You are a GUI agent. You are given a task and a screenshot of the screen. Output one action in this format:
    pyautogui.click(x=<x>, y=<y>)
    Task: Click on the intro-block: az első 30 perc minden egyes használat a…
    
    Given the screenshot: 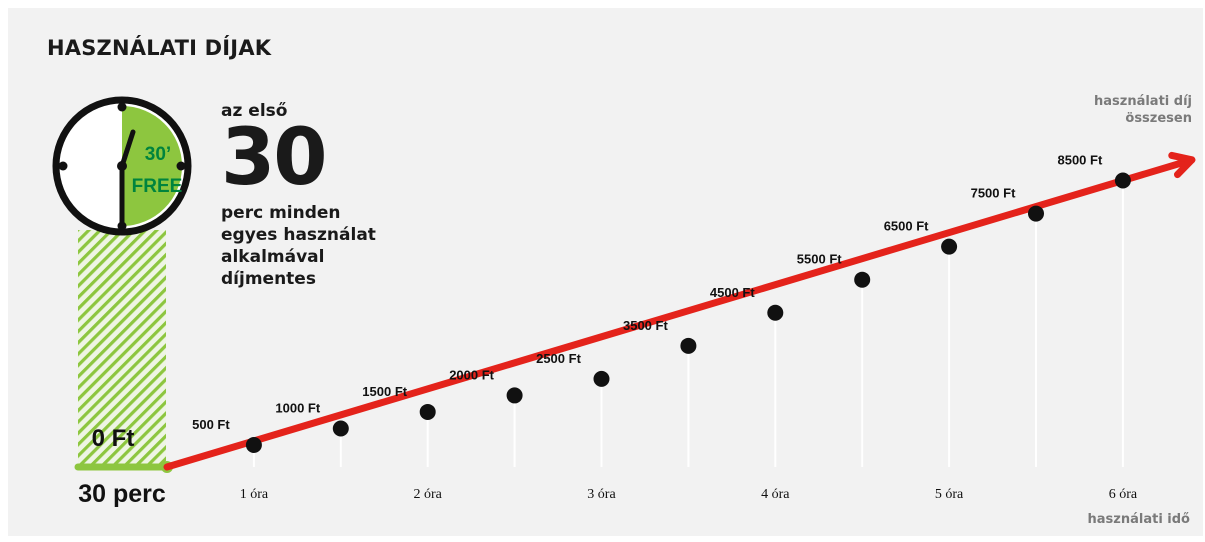 What is the action you would take?
    pyautogui.click(x=311, y=195)
    